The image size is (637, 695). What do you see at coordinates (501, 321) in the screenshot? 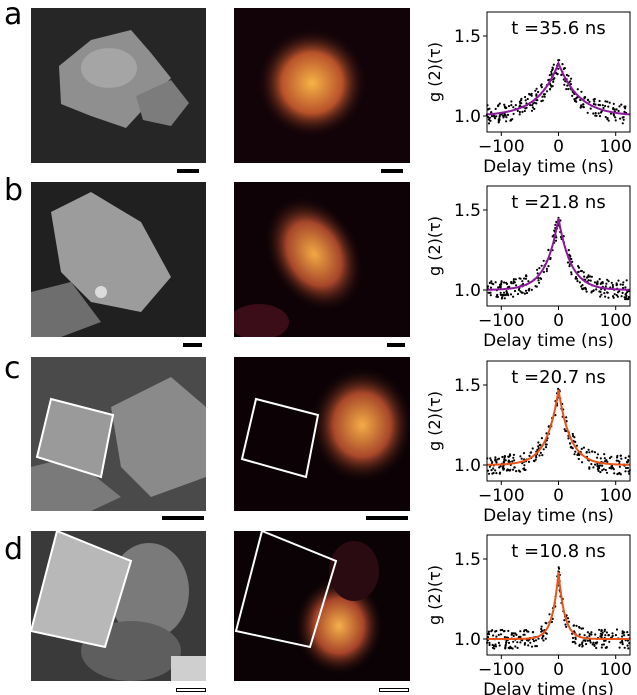
I see `x-tick-label: −100` at bounding box center [501, 321].